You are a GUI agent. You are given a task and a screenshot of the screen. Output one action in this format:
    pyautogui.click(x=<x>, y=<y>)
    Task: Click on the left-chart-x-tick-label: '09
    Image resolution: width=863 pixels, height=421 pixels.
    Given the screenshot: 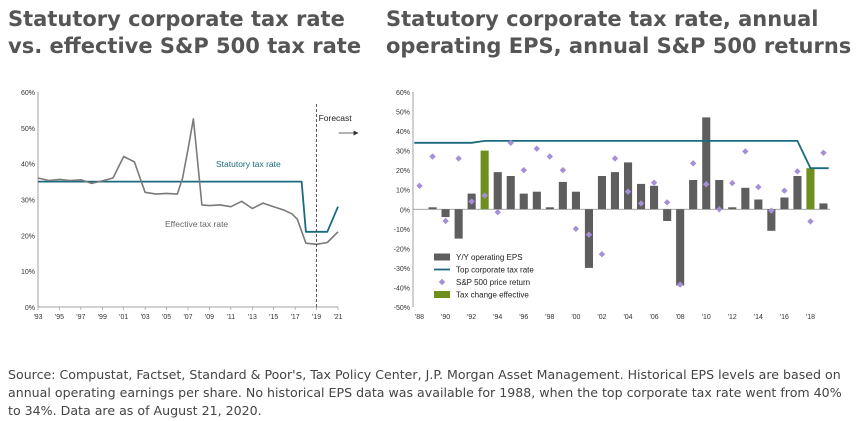 What is the action you would take?
    pyautogui.click(x=209, y=317)
    